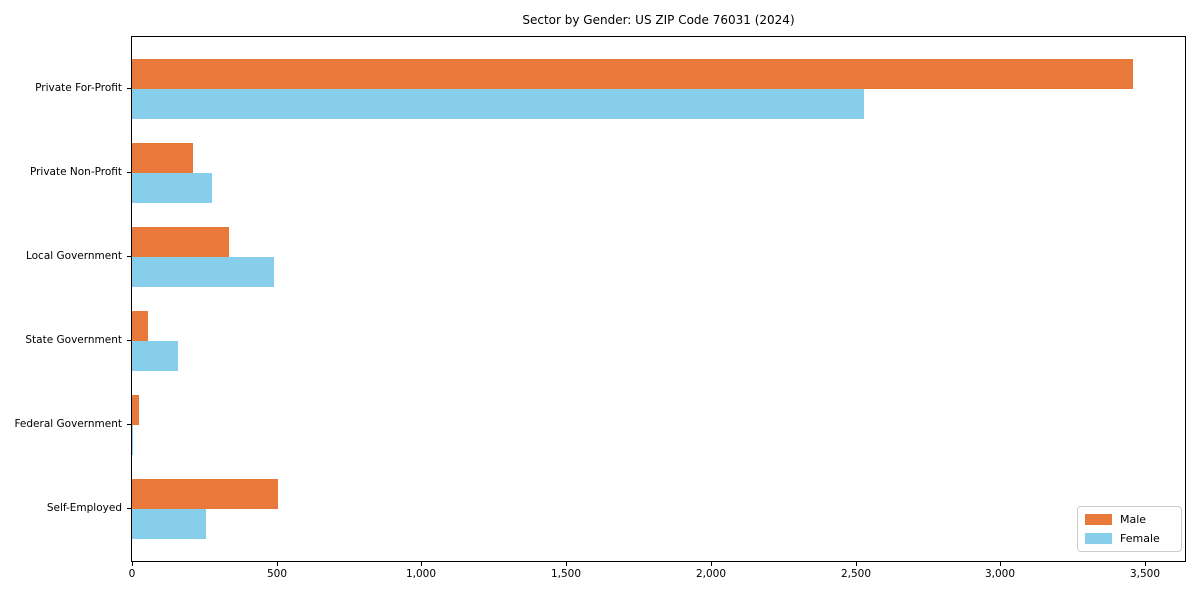 Image resolution: width=1200 pixels, height=600 pixels. I want to click on x-tick-label: 1,000, so click(421, 574).